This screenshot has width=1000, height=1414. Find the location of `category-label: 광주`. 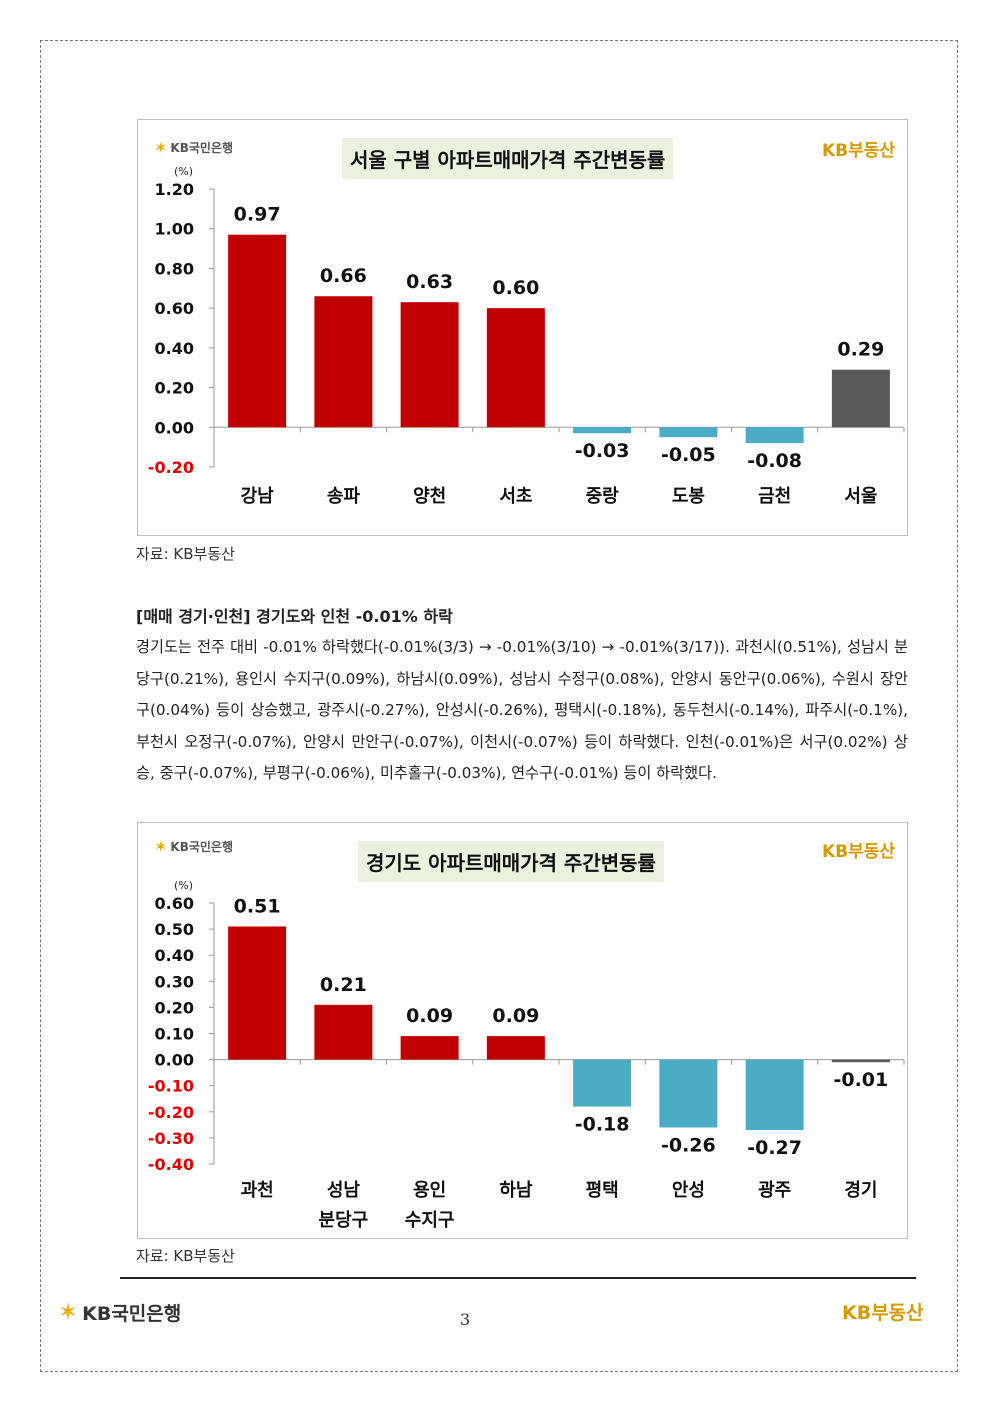

category-label: 광주 is located at coordinates (774, 1190).